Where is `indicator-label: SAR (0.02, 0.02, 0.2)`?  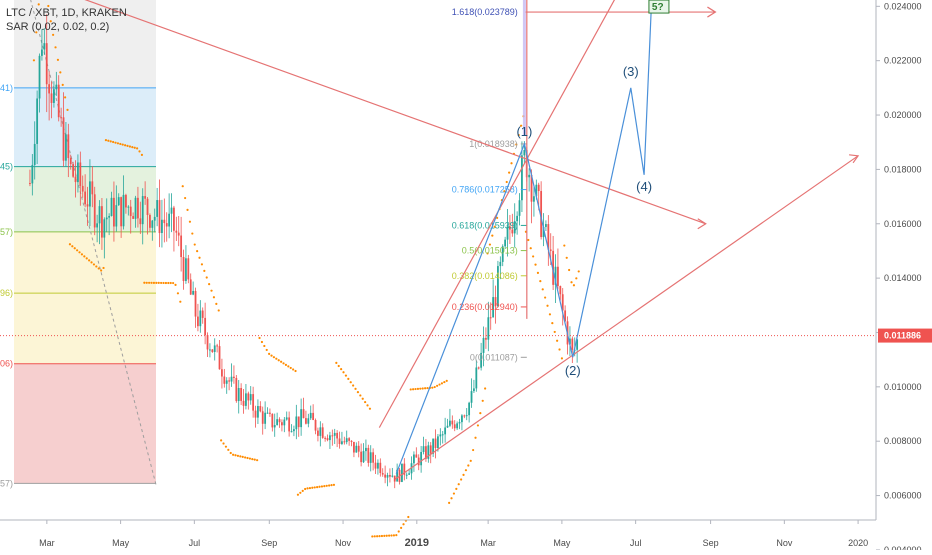
indicator-label: SAR (0.02, 0.02, 0.2) is located at coordinates (58, 27).